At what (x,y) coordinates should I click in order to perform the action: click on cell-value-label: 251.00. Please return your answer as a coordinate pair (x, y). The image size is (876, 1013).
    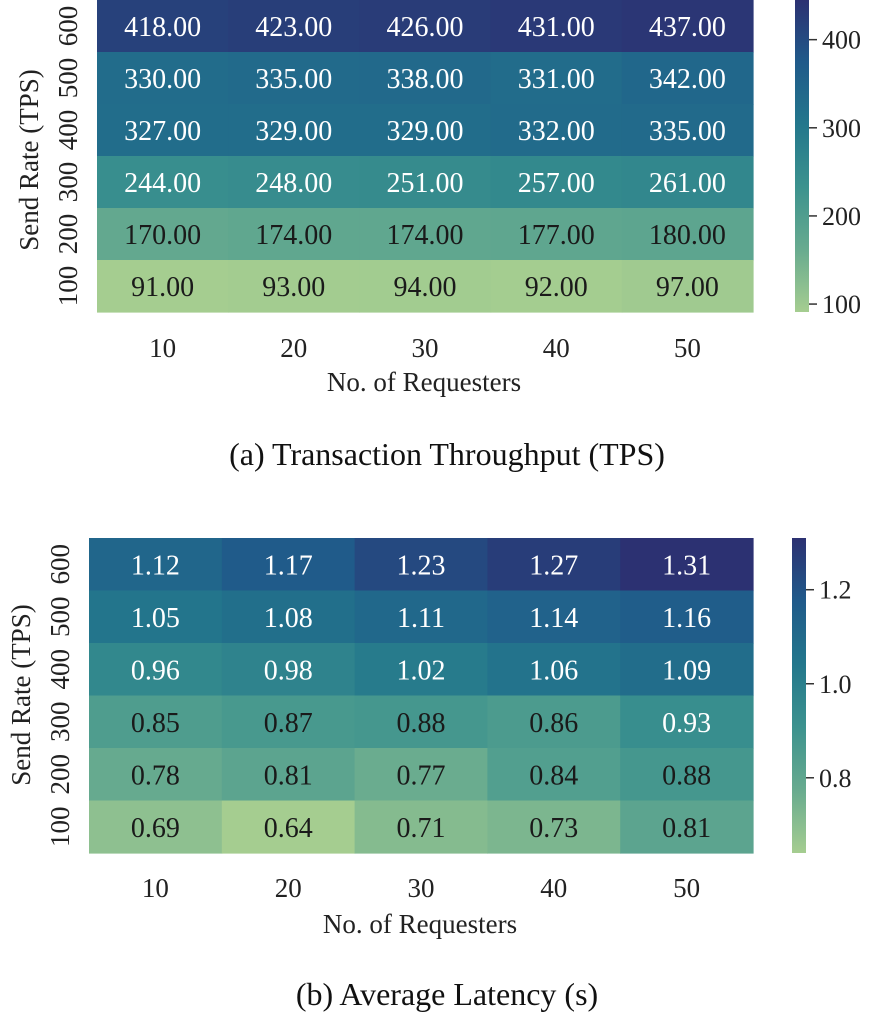
    Looking at the image, I should click on (425, 183).